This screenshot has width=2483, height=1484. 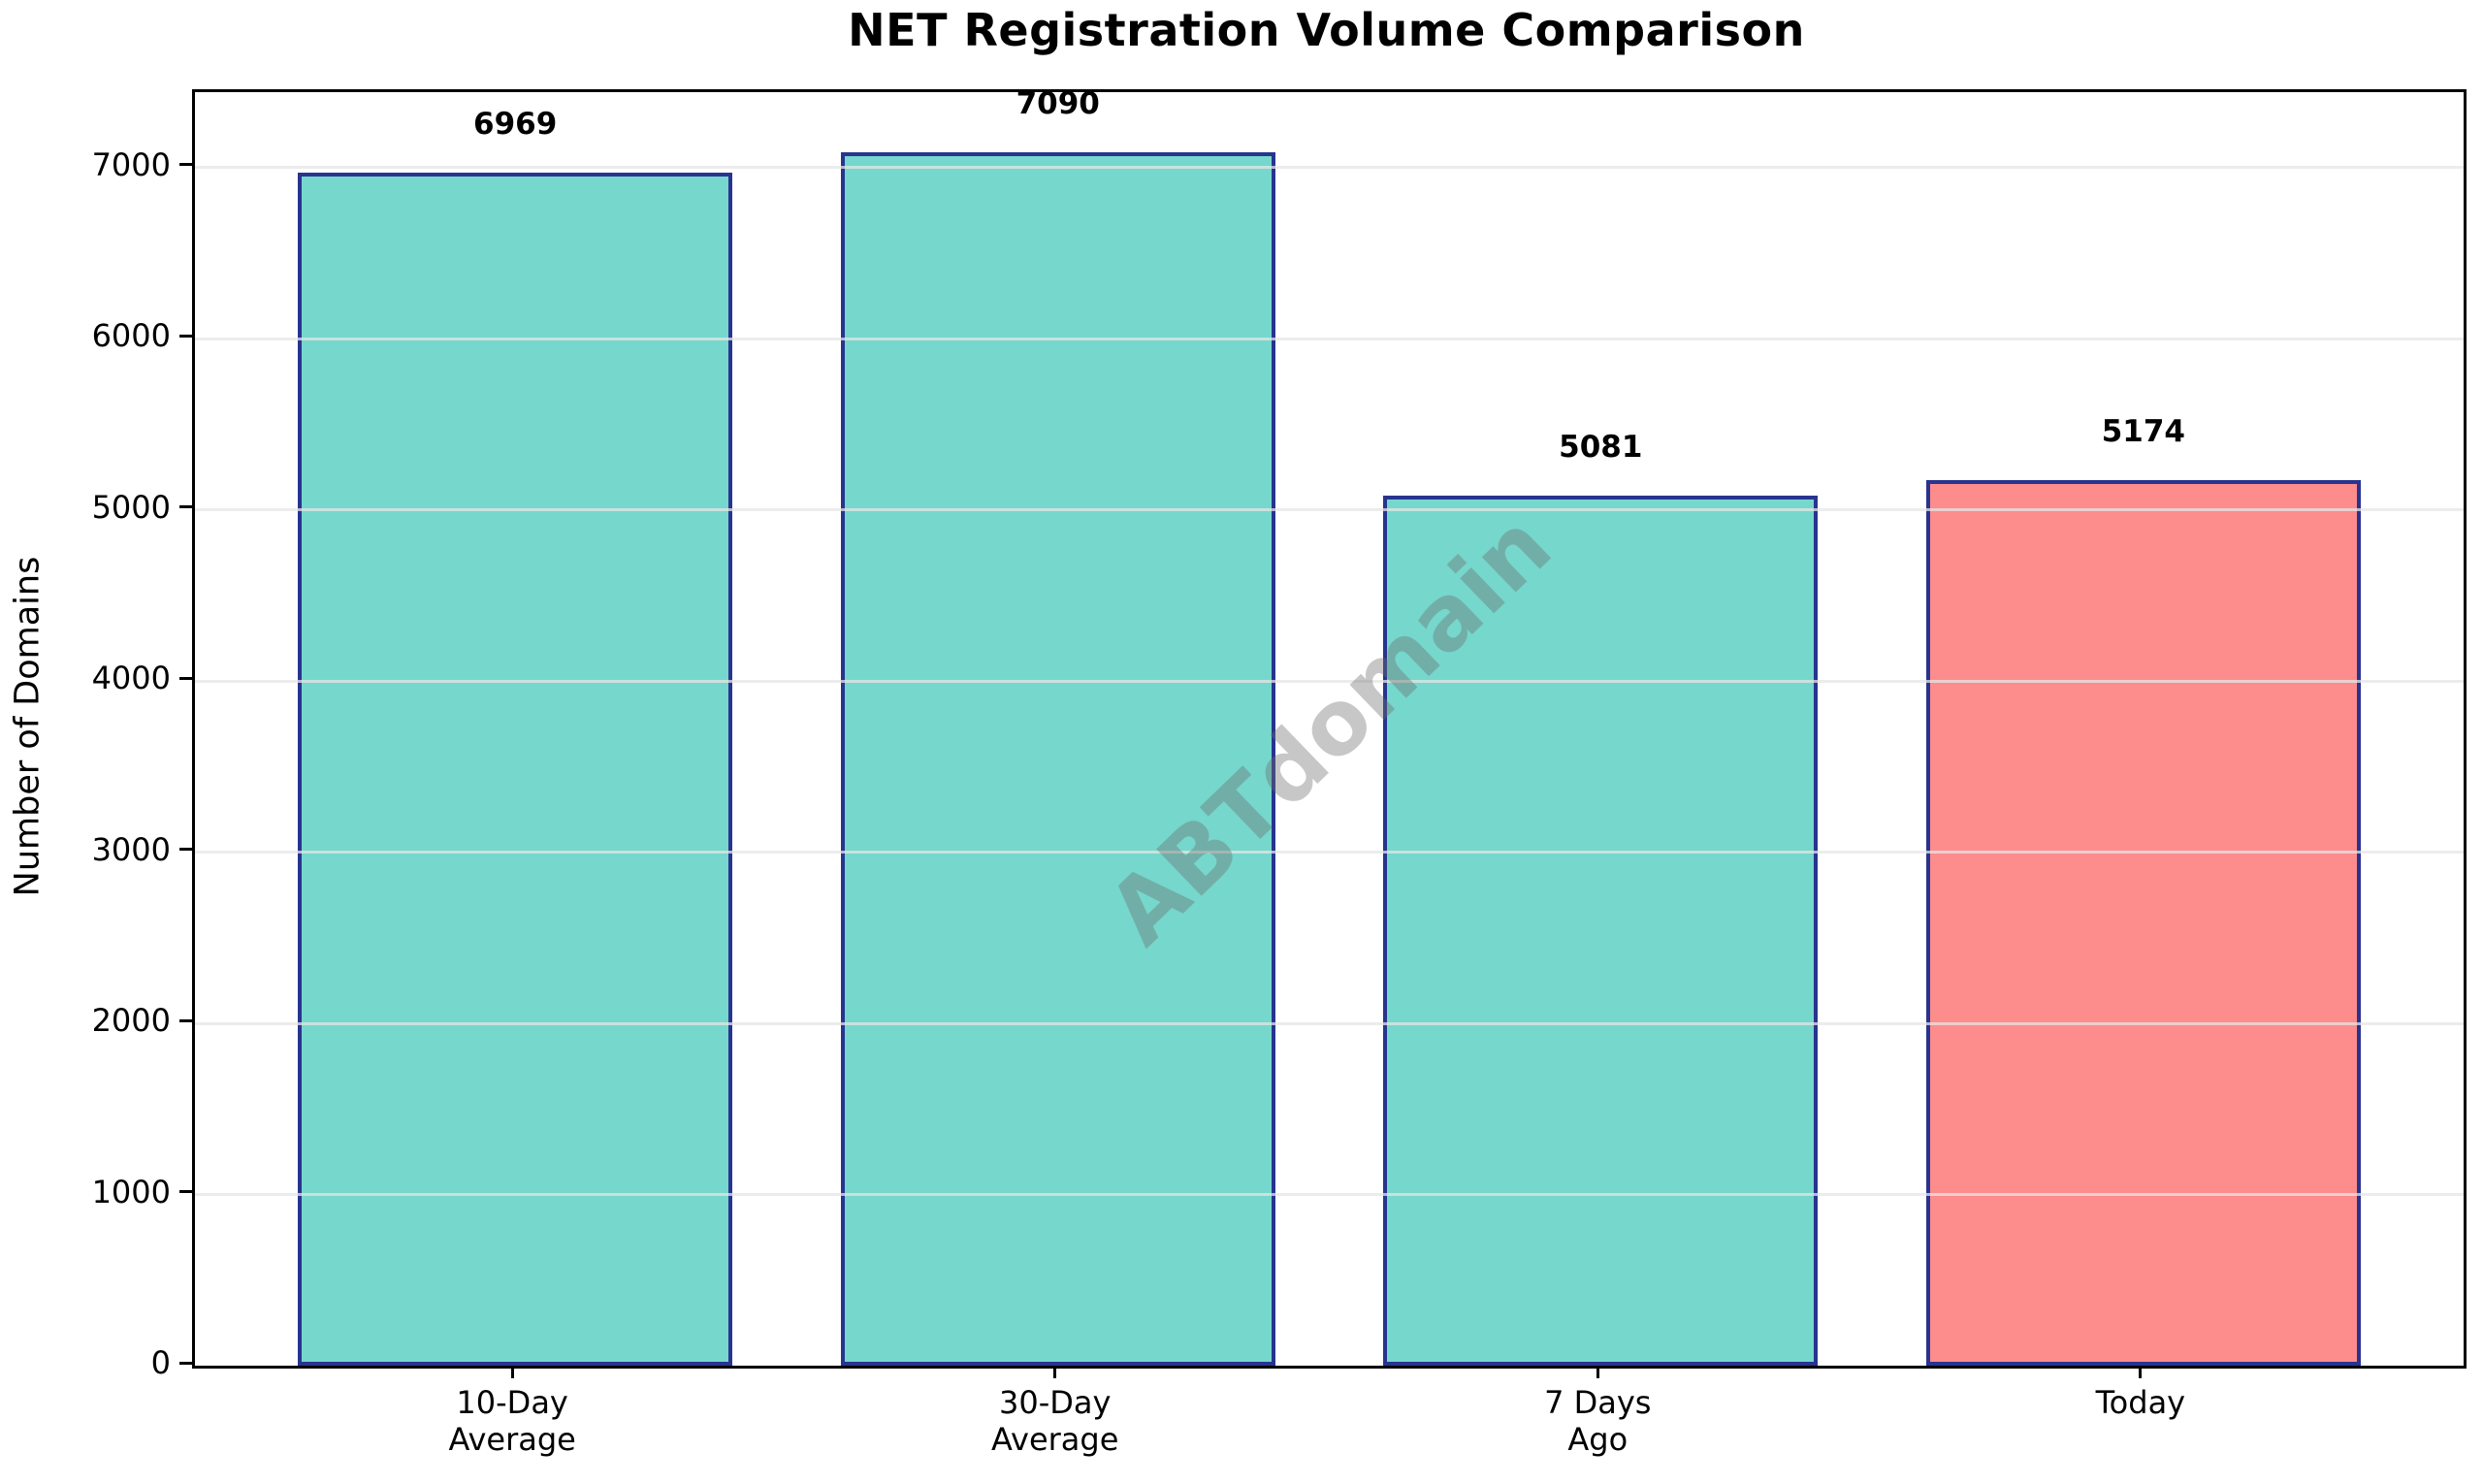 What do you see at coordinates (512, 1422) in the screenshot?
I see `x-tick-label-10-day-average: 10-Day Average` at bounding box center [512, 1422].